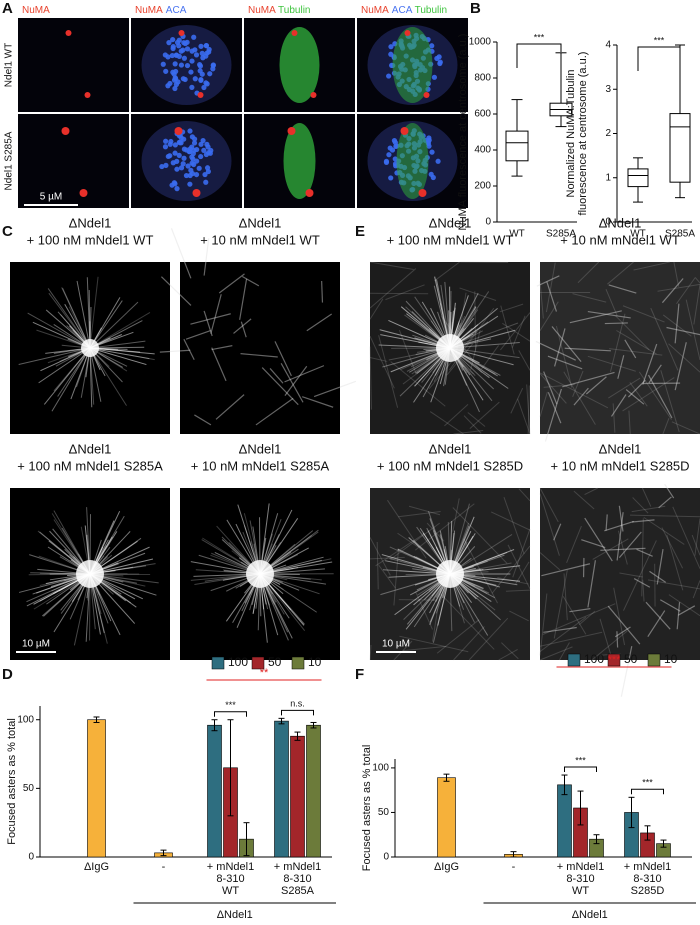  I want to click on image-title: ΔNdel1, so click(260, 448).